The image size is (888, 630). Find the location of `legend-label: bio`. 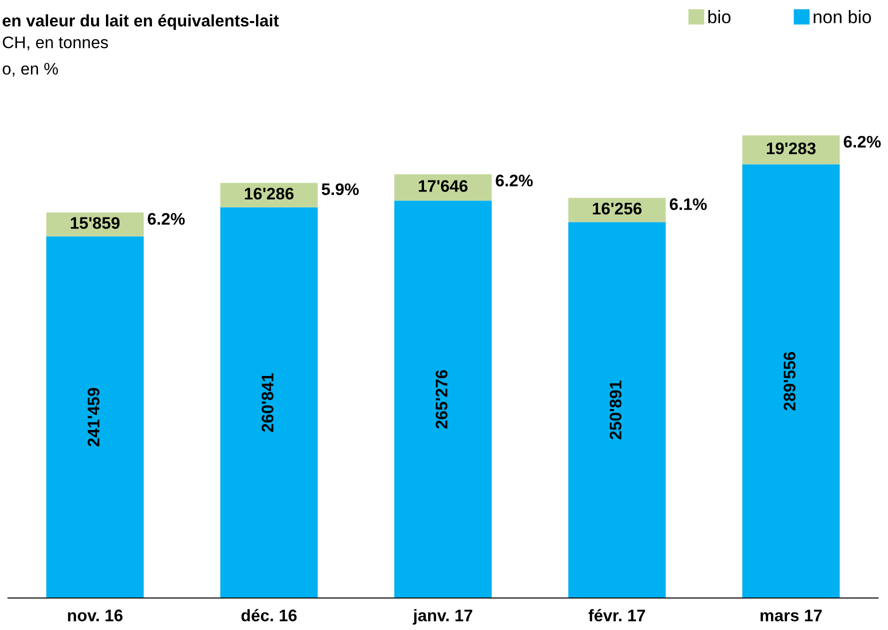

legend-label: bio is located at coordinates (719, 17).